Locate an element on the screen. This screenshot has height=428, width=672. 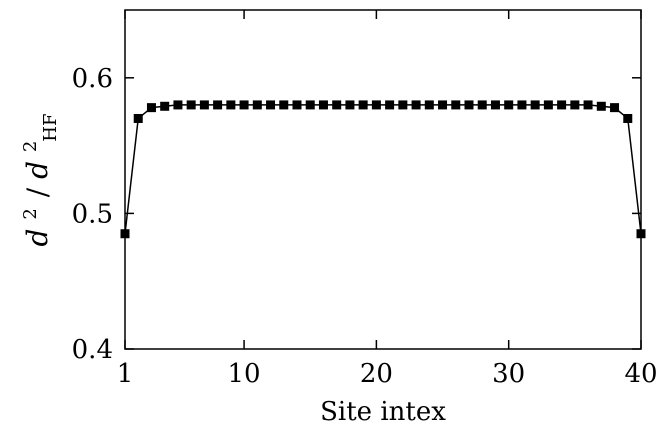
x-tick-label: 10 is located at coordinates (244, 374).